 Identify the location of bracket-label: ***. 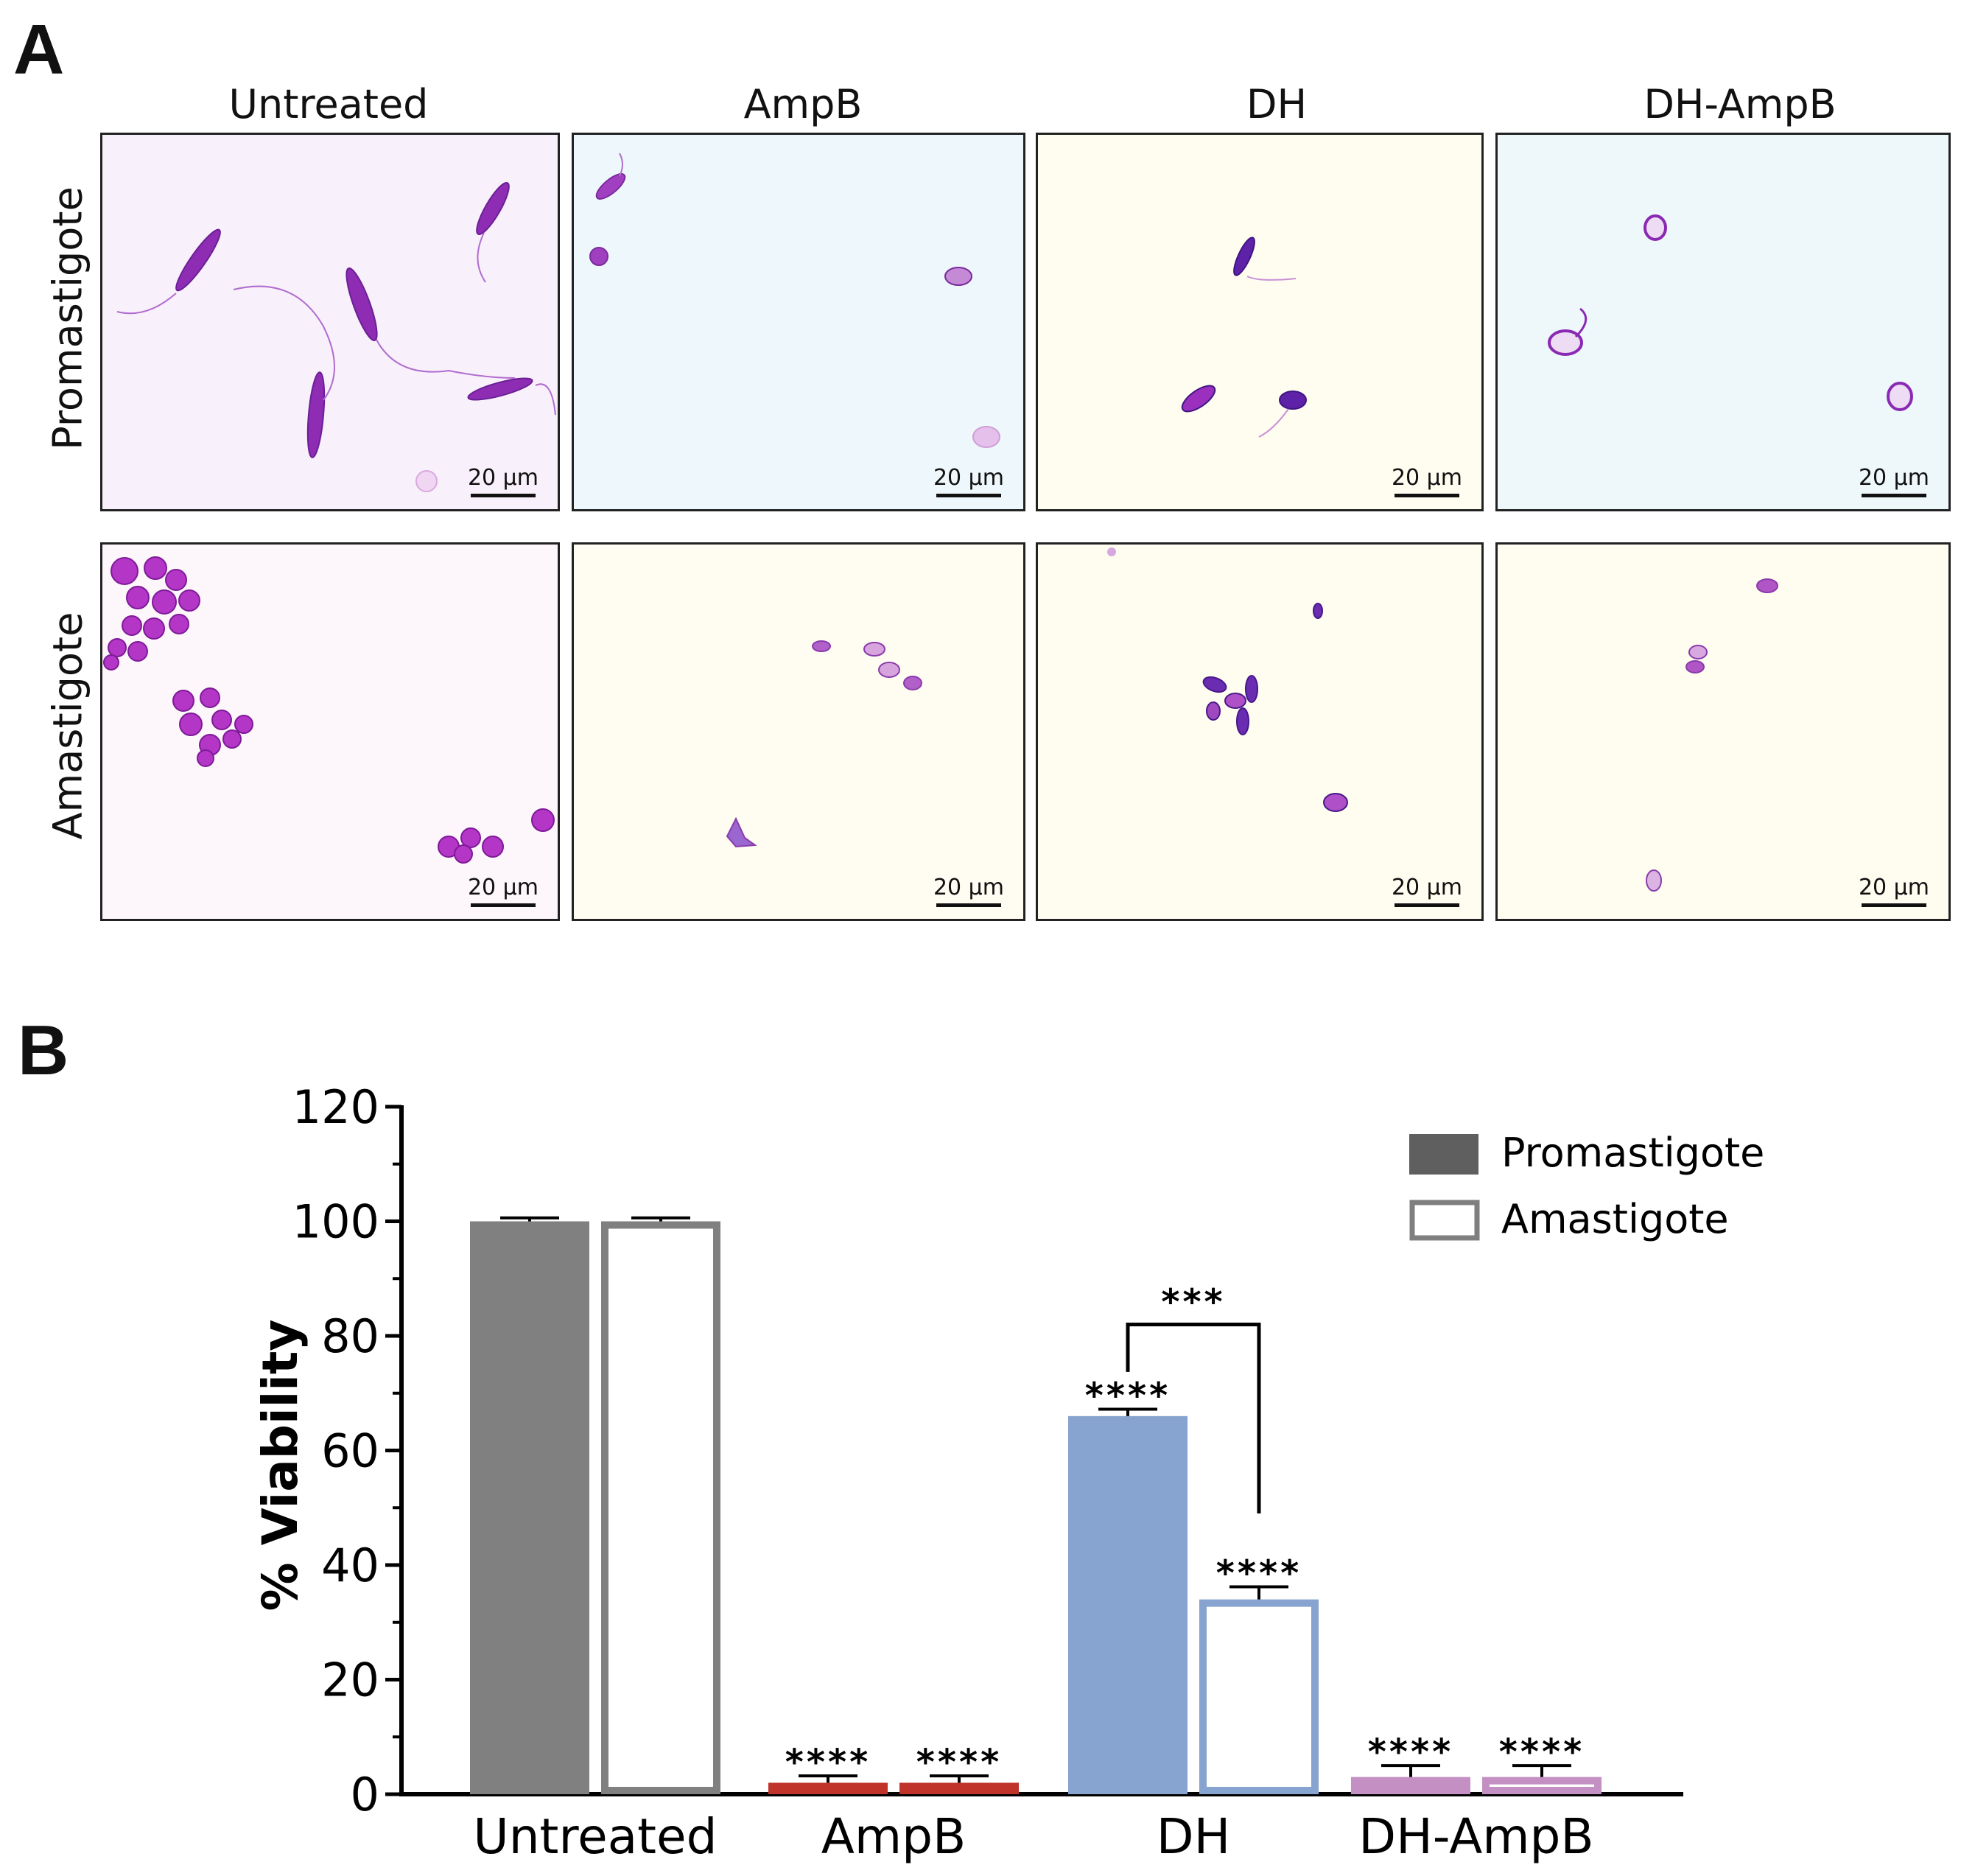
(1193, 1302).